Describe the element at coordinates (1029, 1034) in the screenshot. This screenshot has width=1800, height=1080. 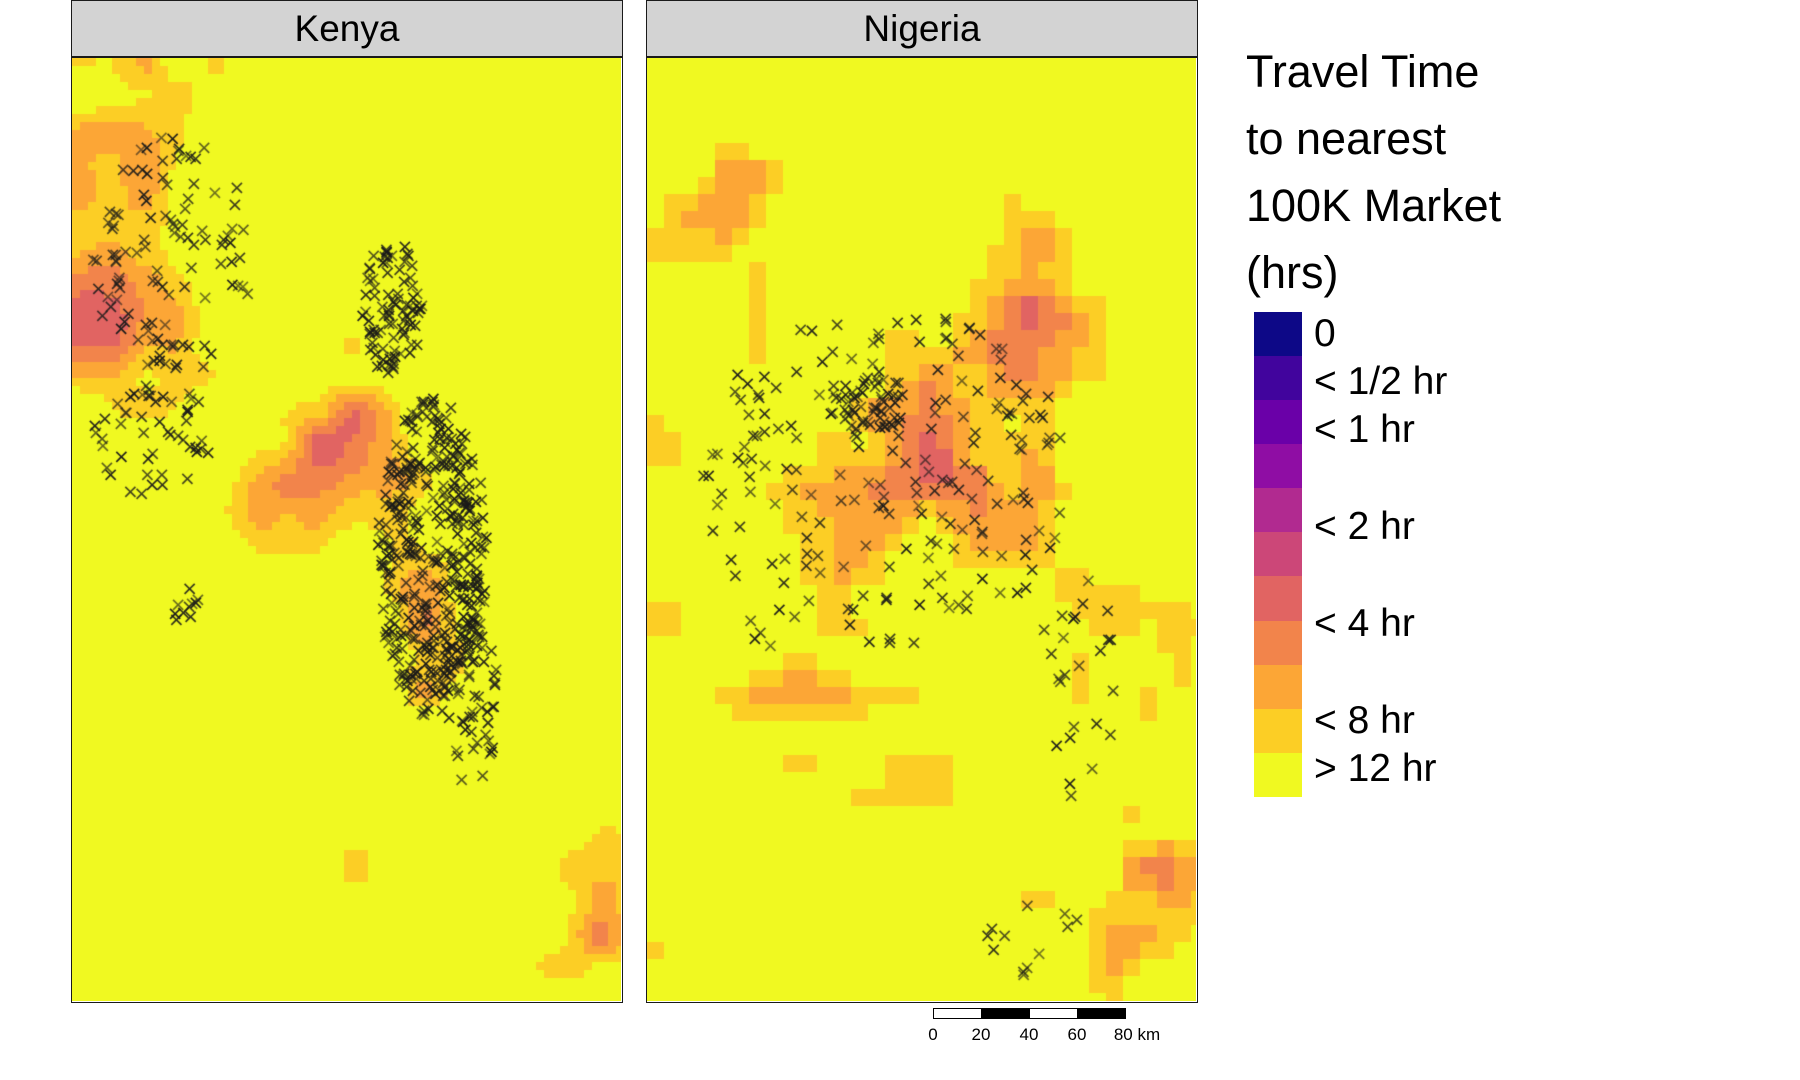
I see `scale-label-40: 40` at that location.